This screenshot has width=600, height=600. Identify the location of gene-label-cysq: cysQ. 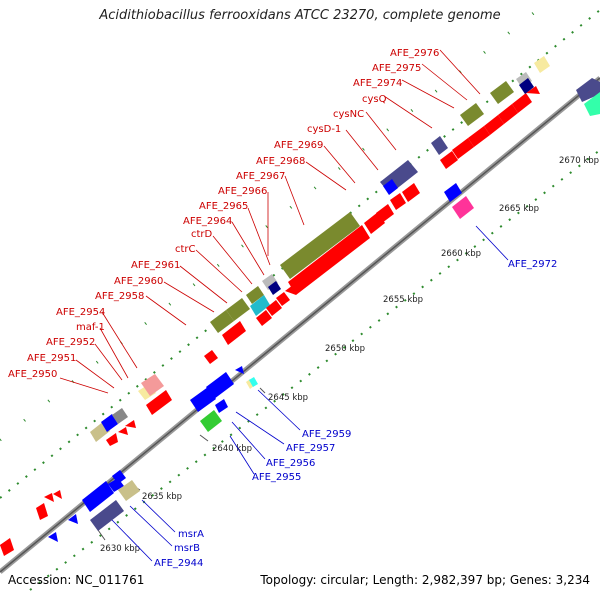
(374, 99).